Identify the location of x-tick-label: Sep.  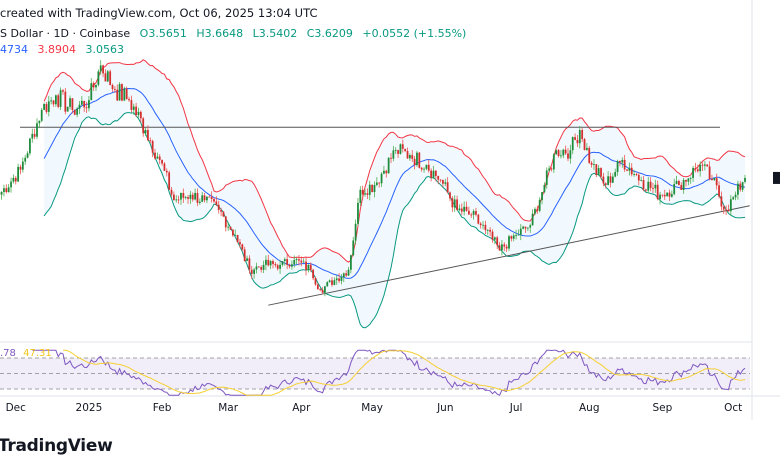
(662, 408).